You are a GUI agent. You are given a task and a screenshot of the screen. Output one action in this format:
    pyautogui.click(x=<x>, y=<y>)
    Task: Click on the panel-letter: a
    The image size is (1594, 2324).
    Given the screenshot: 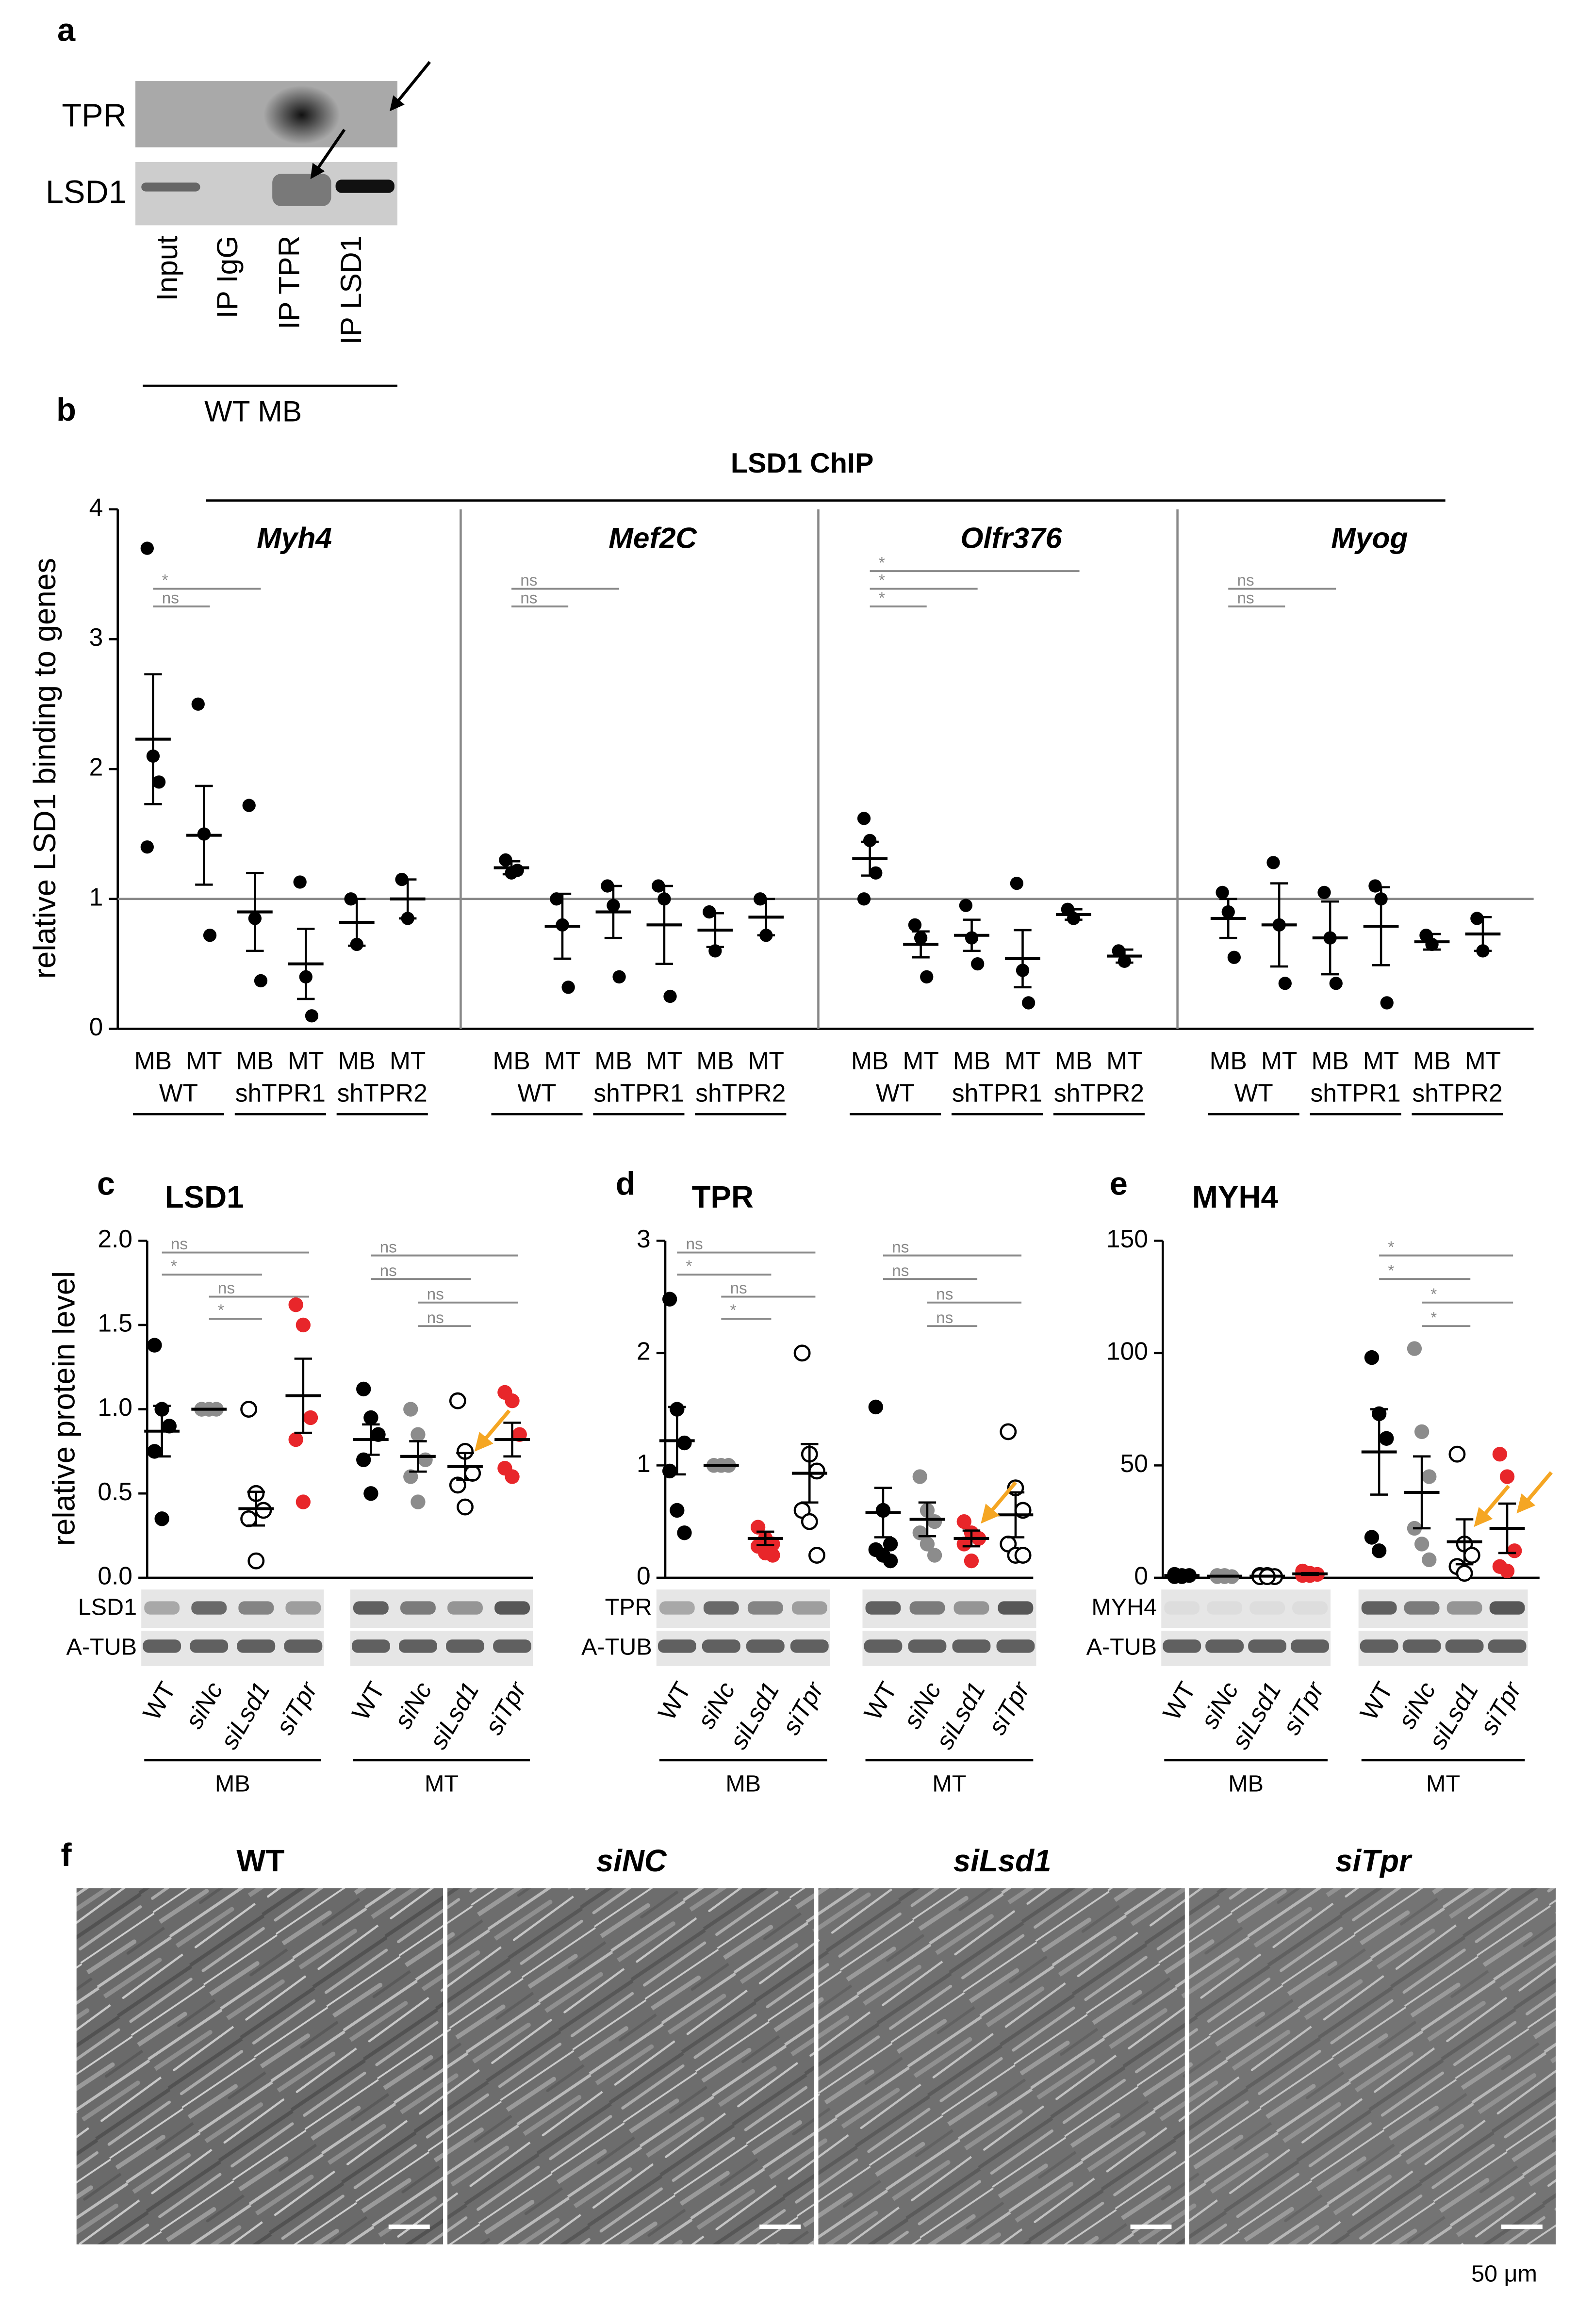 What is the action you would take?
    pyautogui.click(x=66, y=31)
    